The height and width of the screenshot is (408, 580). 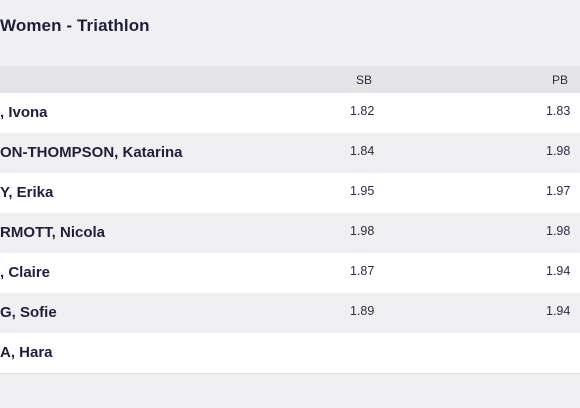 I want to click on athlete-name: Y, Erika, so click(x=27, y=192).